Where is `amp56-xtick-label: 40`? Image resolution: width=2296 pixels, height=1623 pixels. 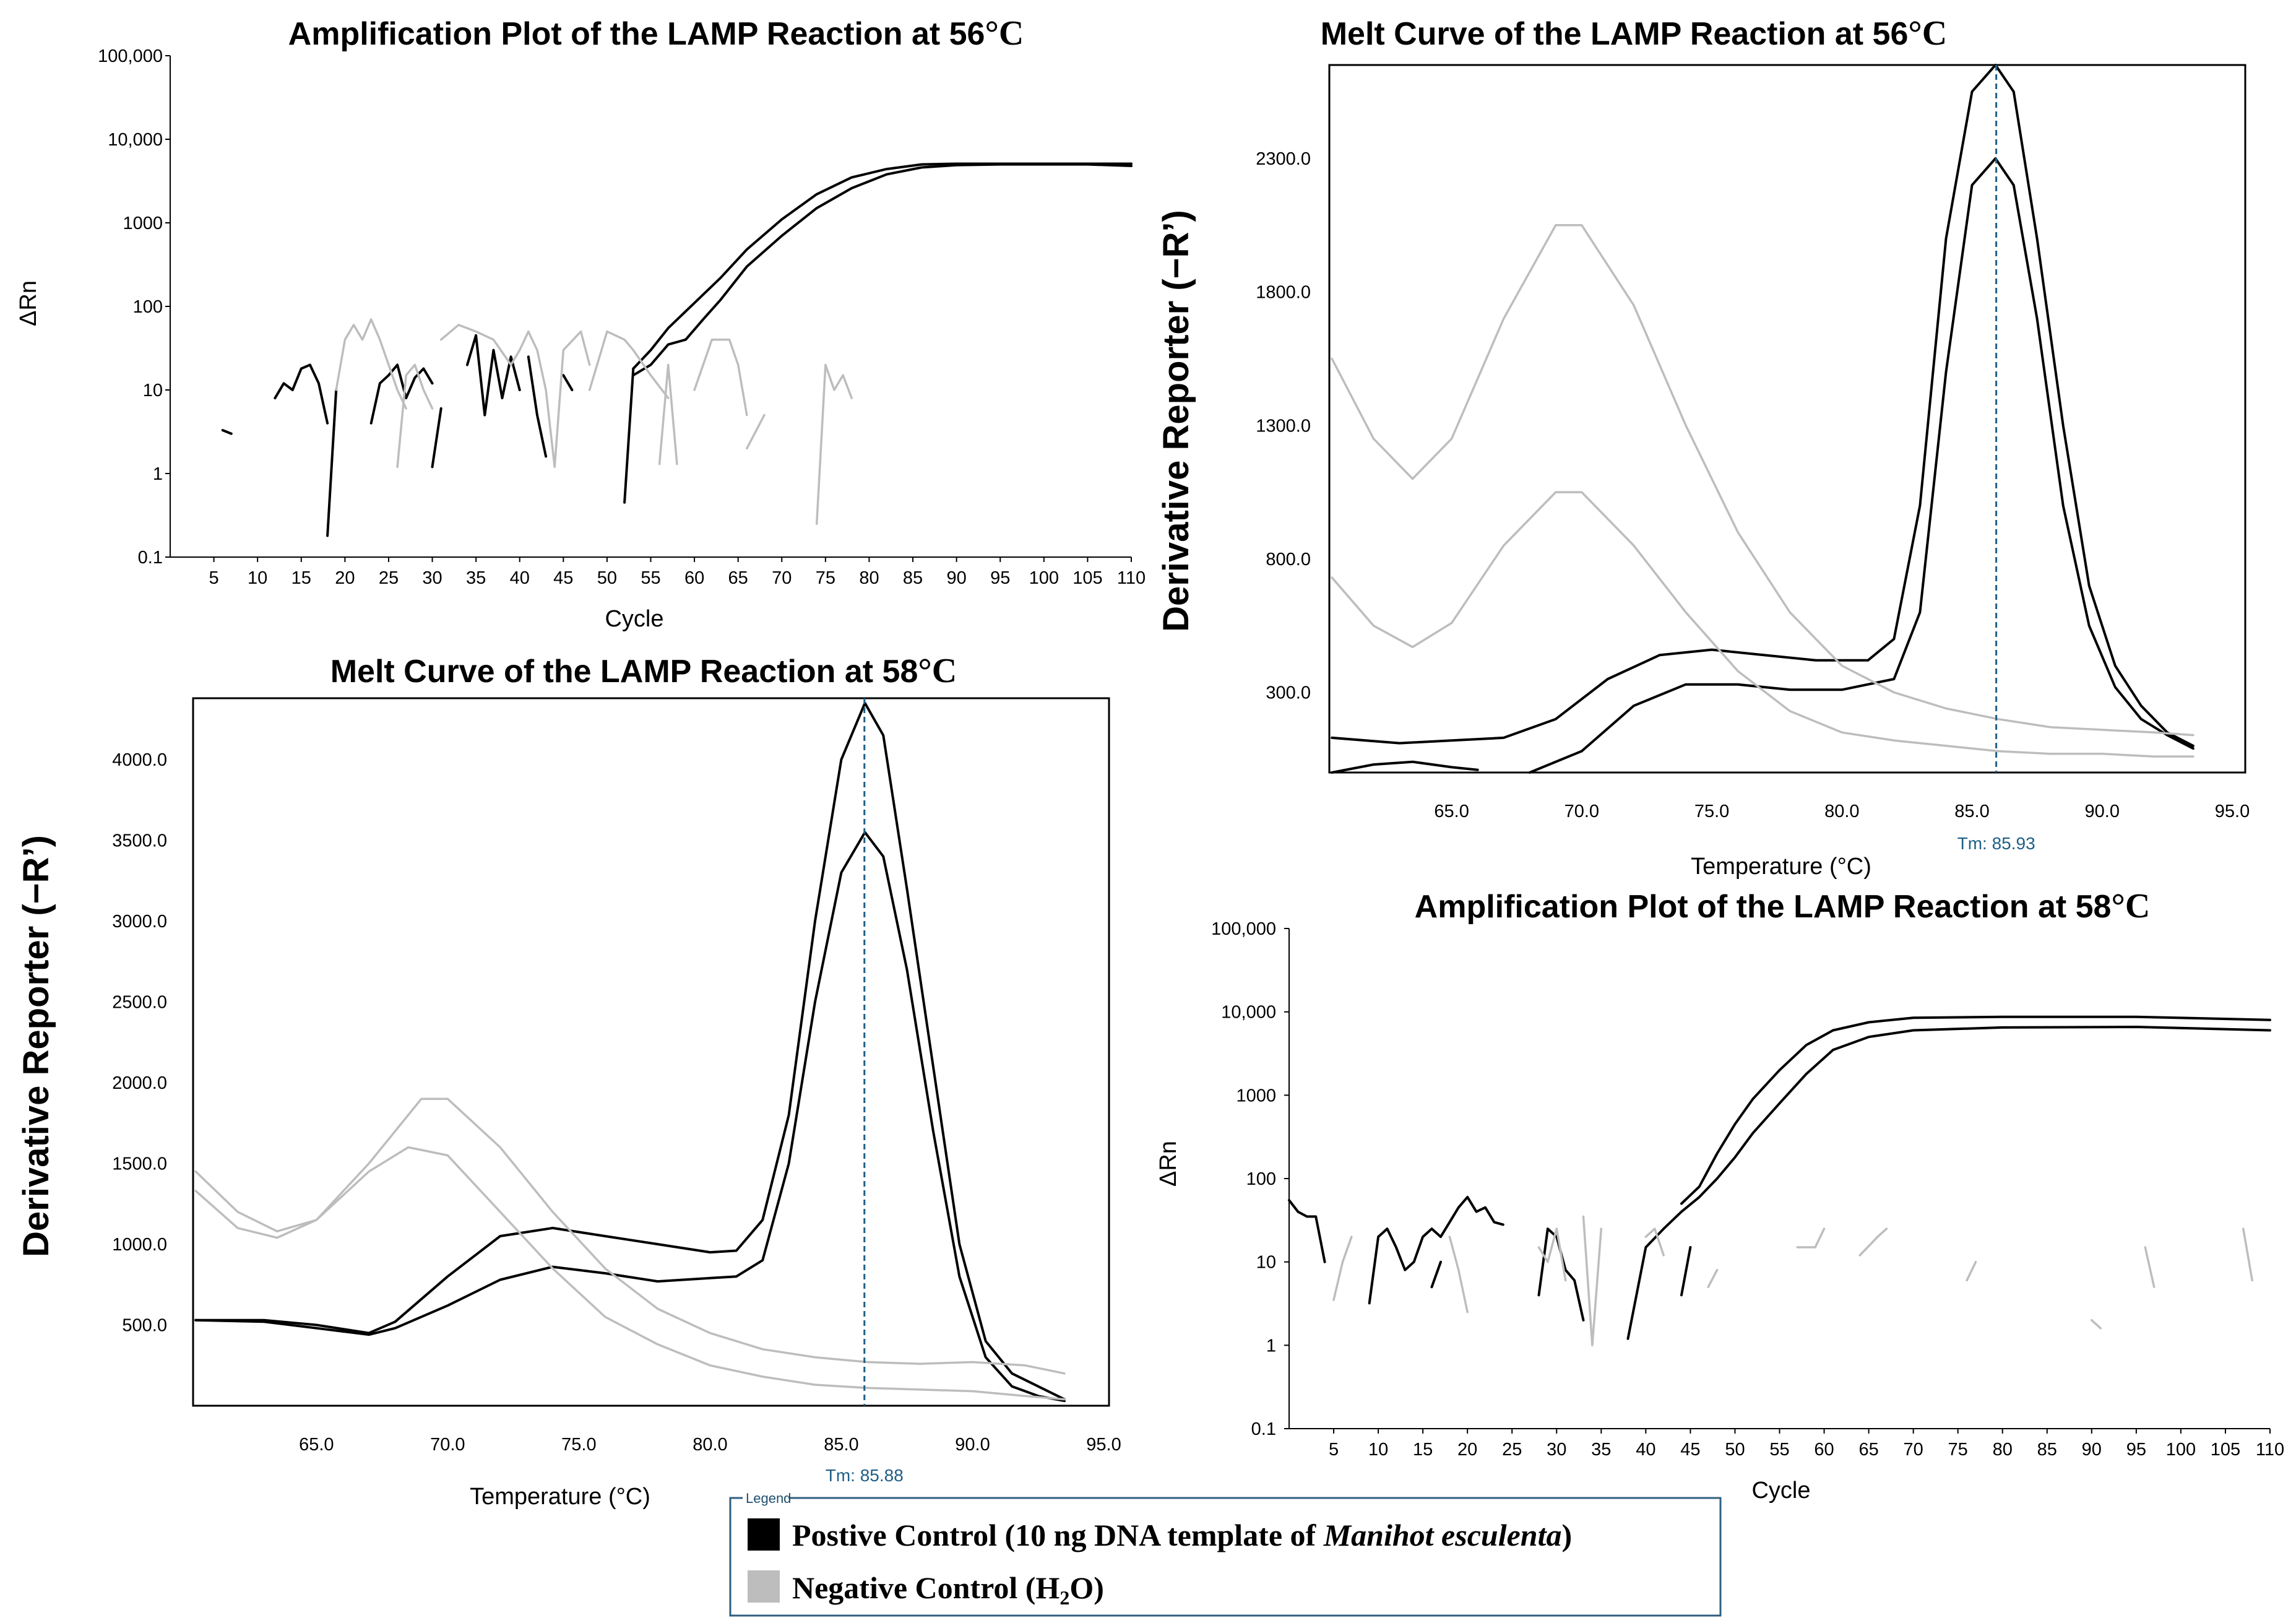 amp56-xtick-label: 40 is located at coordinates (520, 578).